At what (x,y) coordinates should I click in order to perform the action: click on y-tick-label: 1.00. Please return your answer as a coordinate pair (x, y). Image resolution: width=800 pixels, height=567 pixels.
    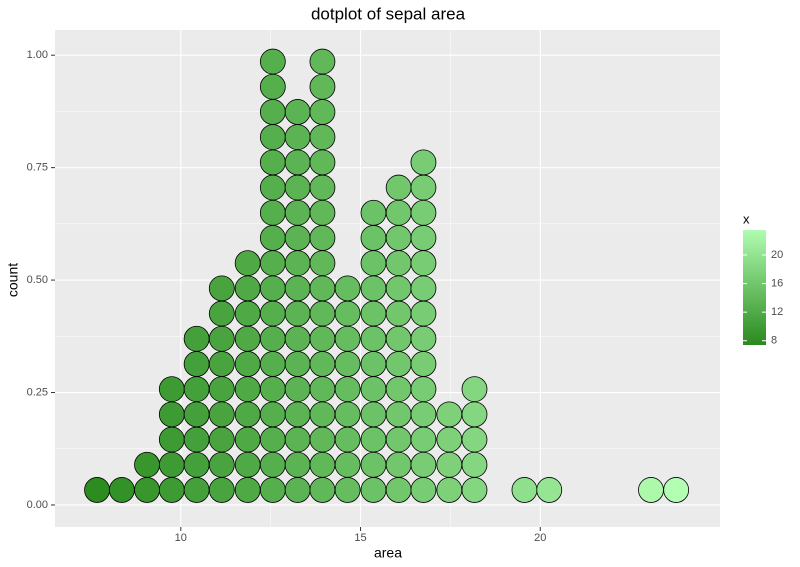
    Looking at the image, I should click on (37, 55).